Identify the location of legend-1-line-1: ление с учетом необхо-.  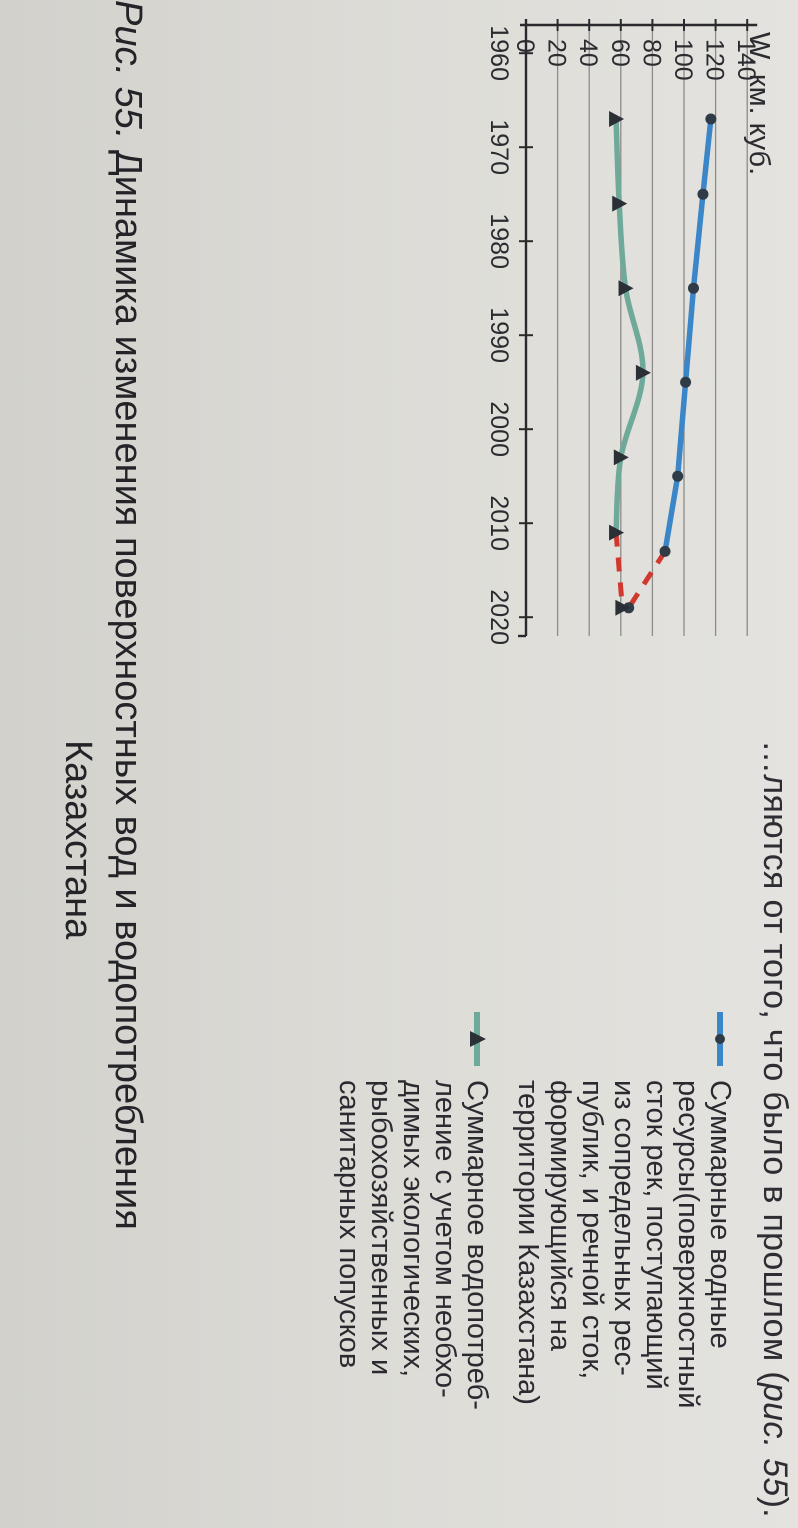
(445, 1239).